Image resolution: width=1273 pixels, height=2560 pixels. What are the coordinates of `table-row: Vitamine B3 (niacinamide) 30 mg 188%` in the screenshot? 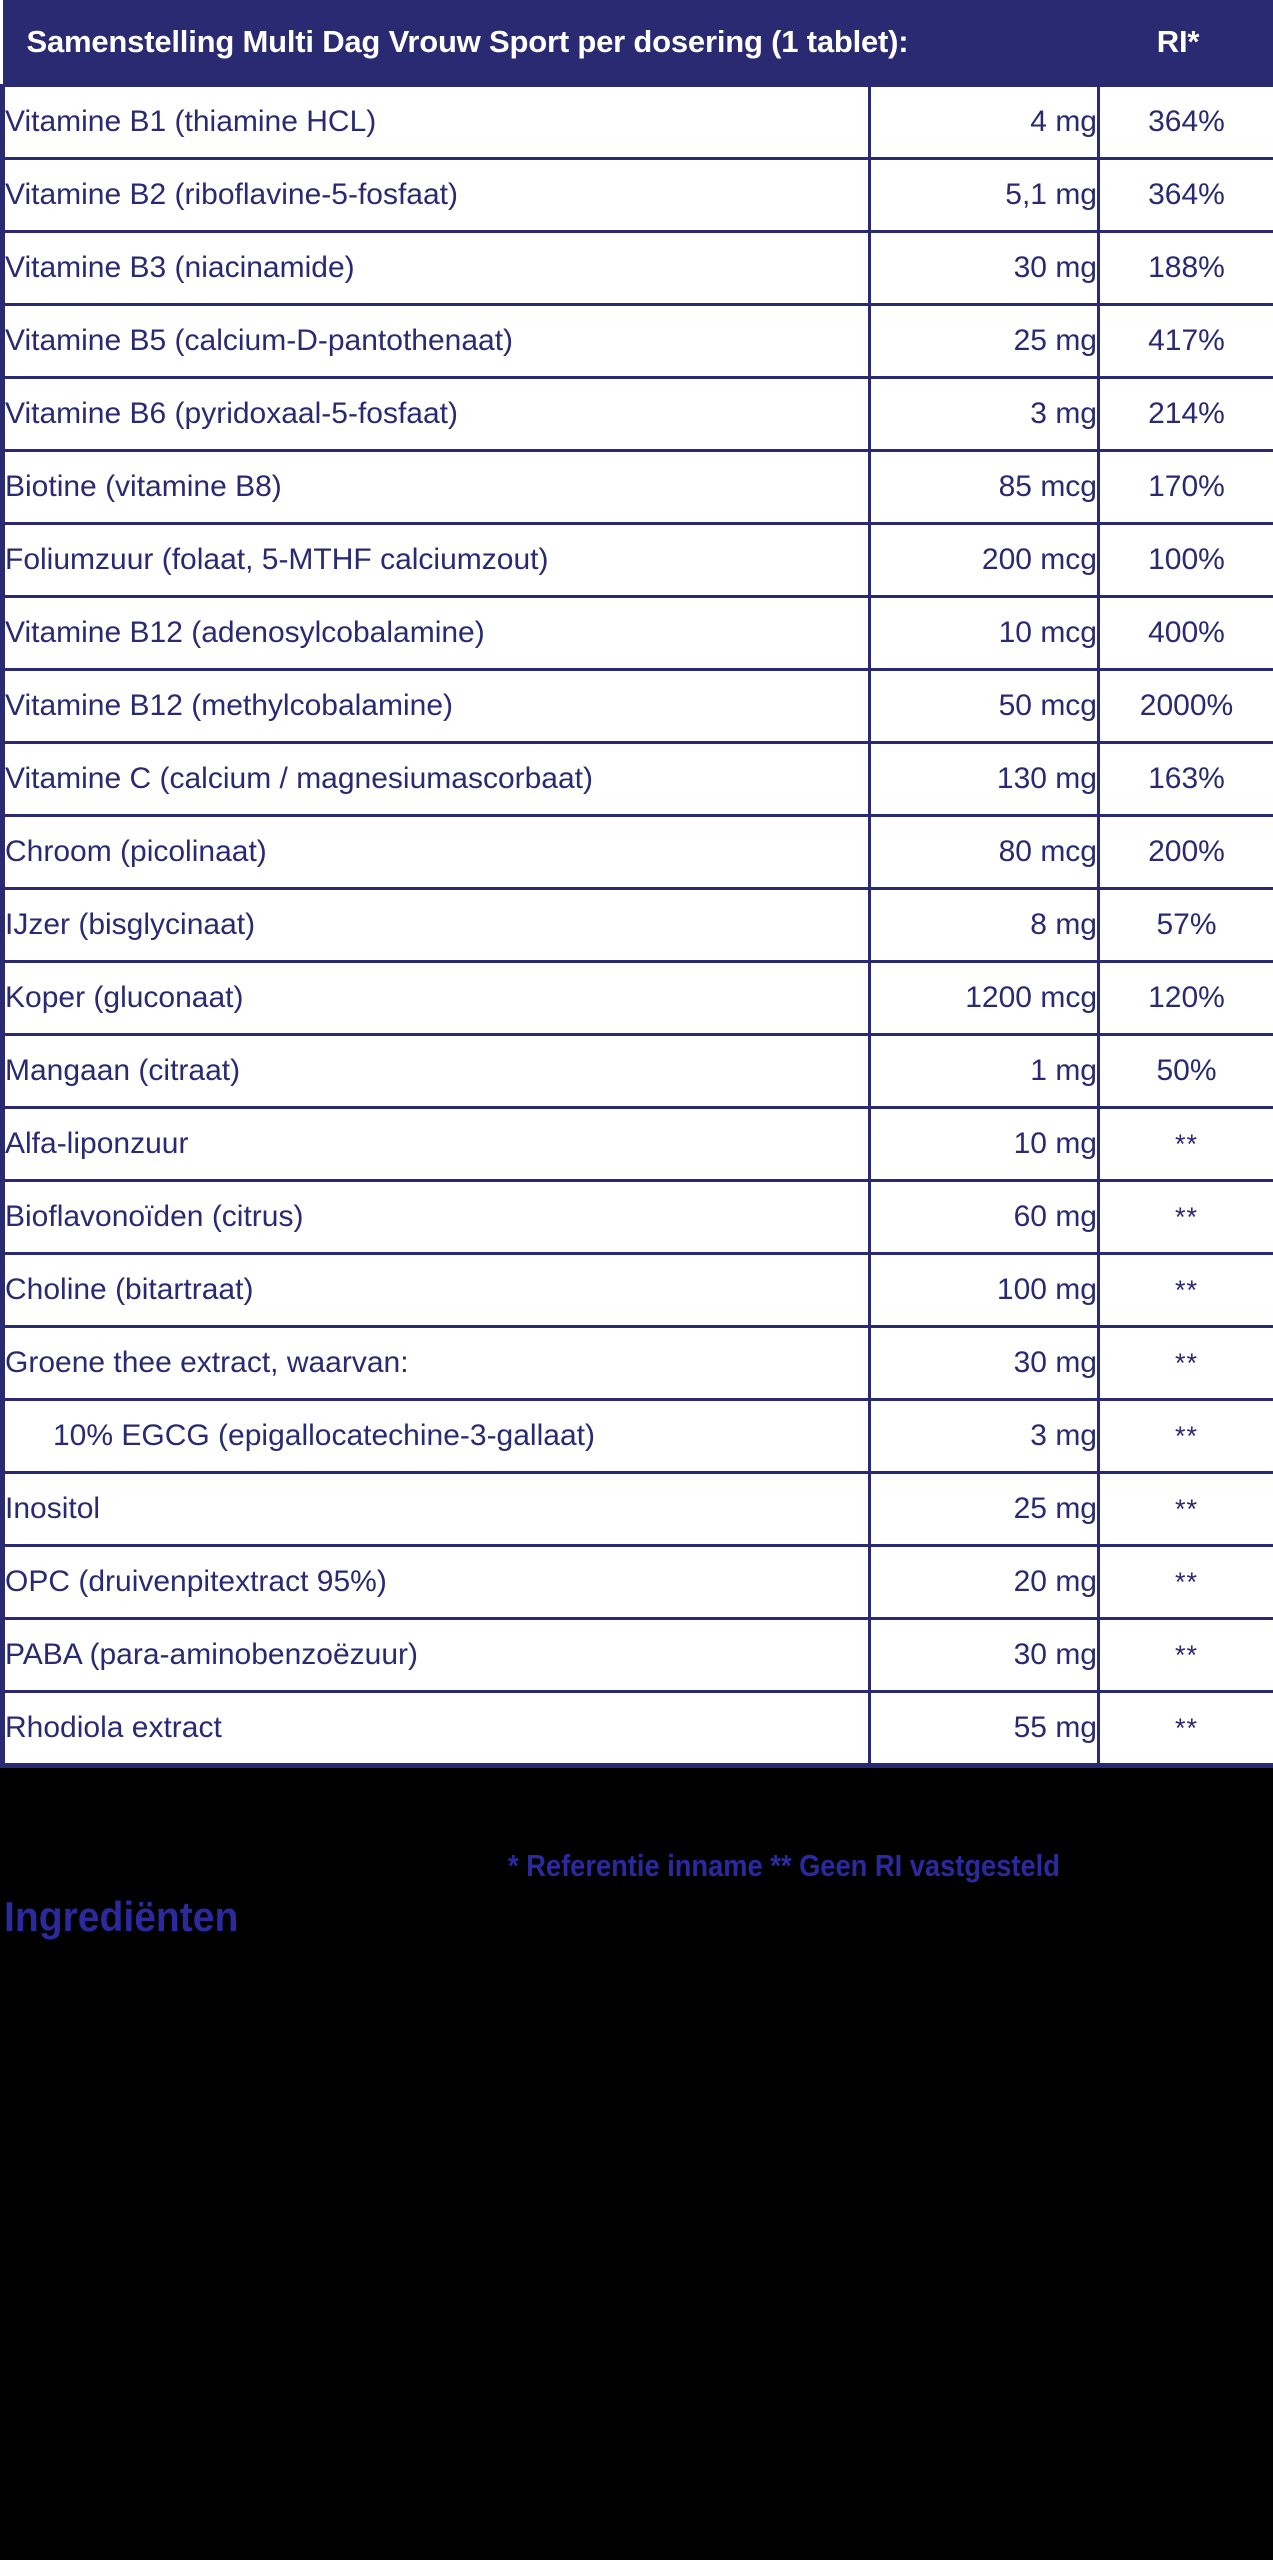 It's located at (636, 268).